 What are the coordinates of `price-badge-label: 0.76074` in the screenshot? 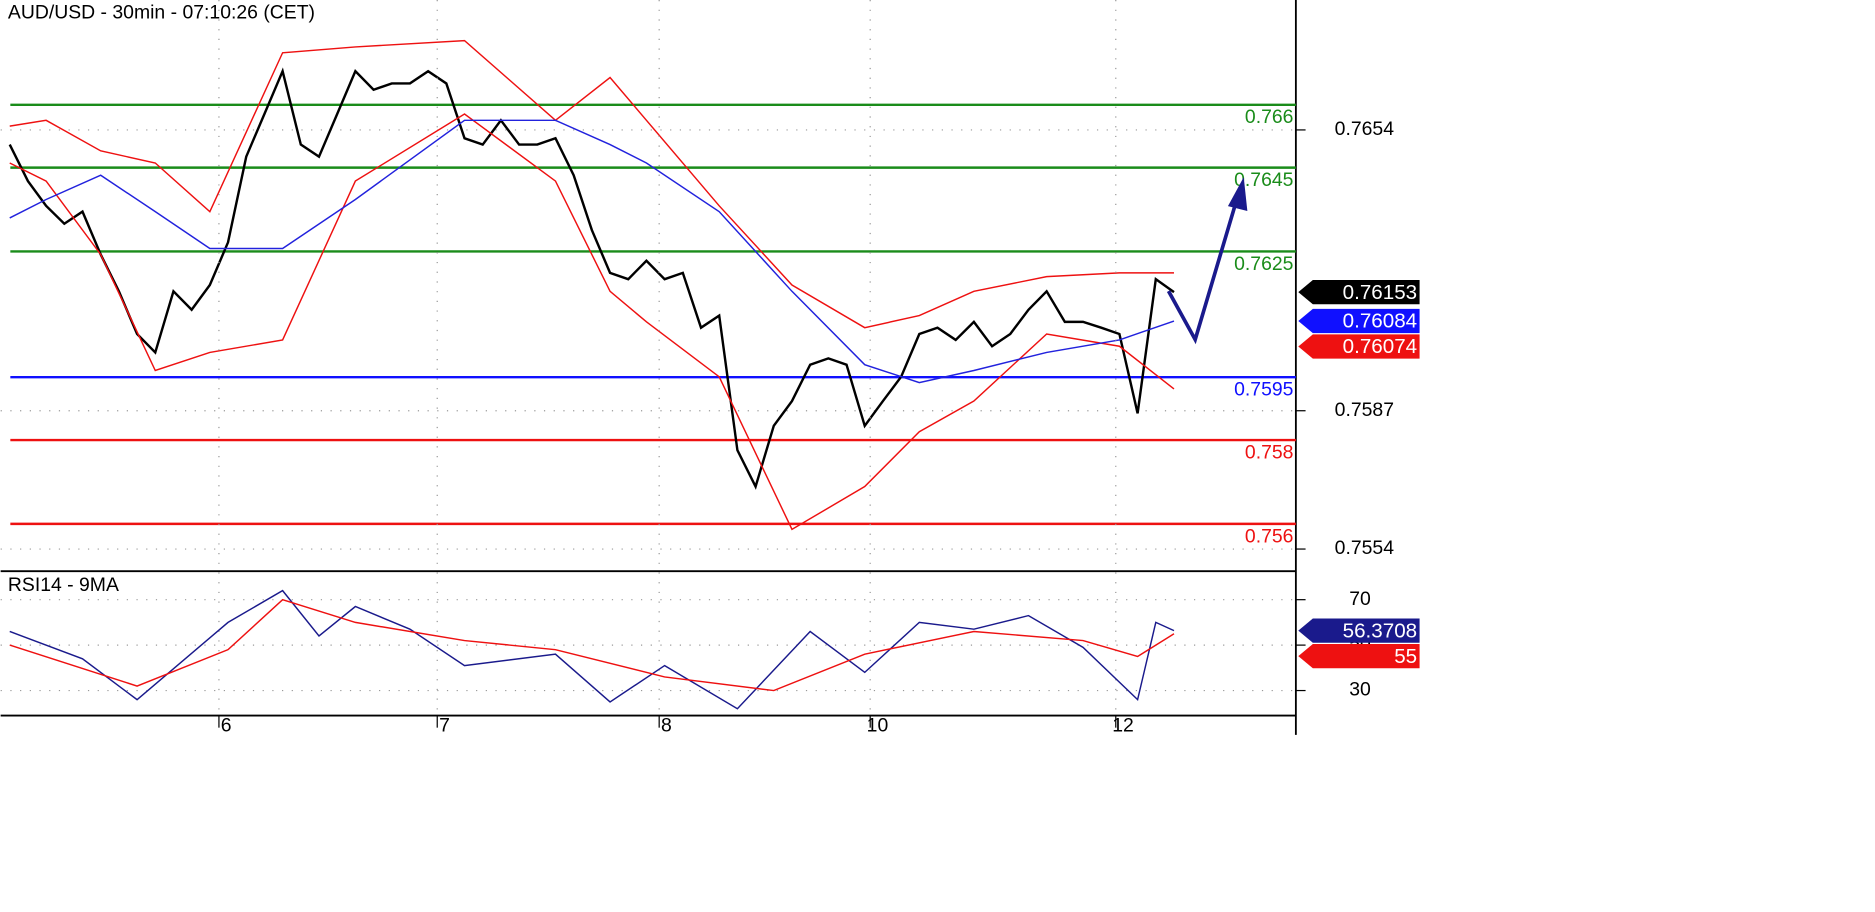 It's located at (1380, 346).